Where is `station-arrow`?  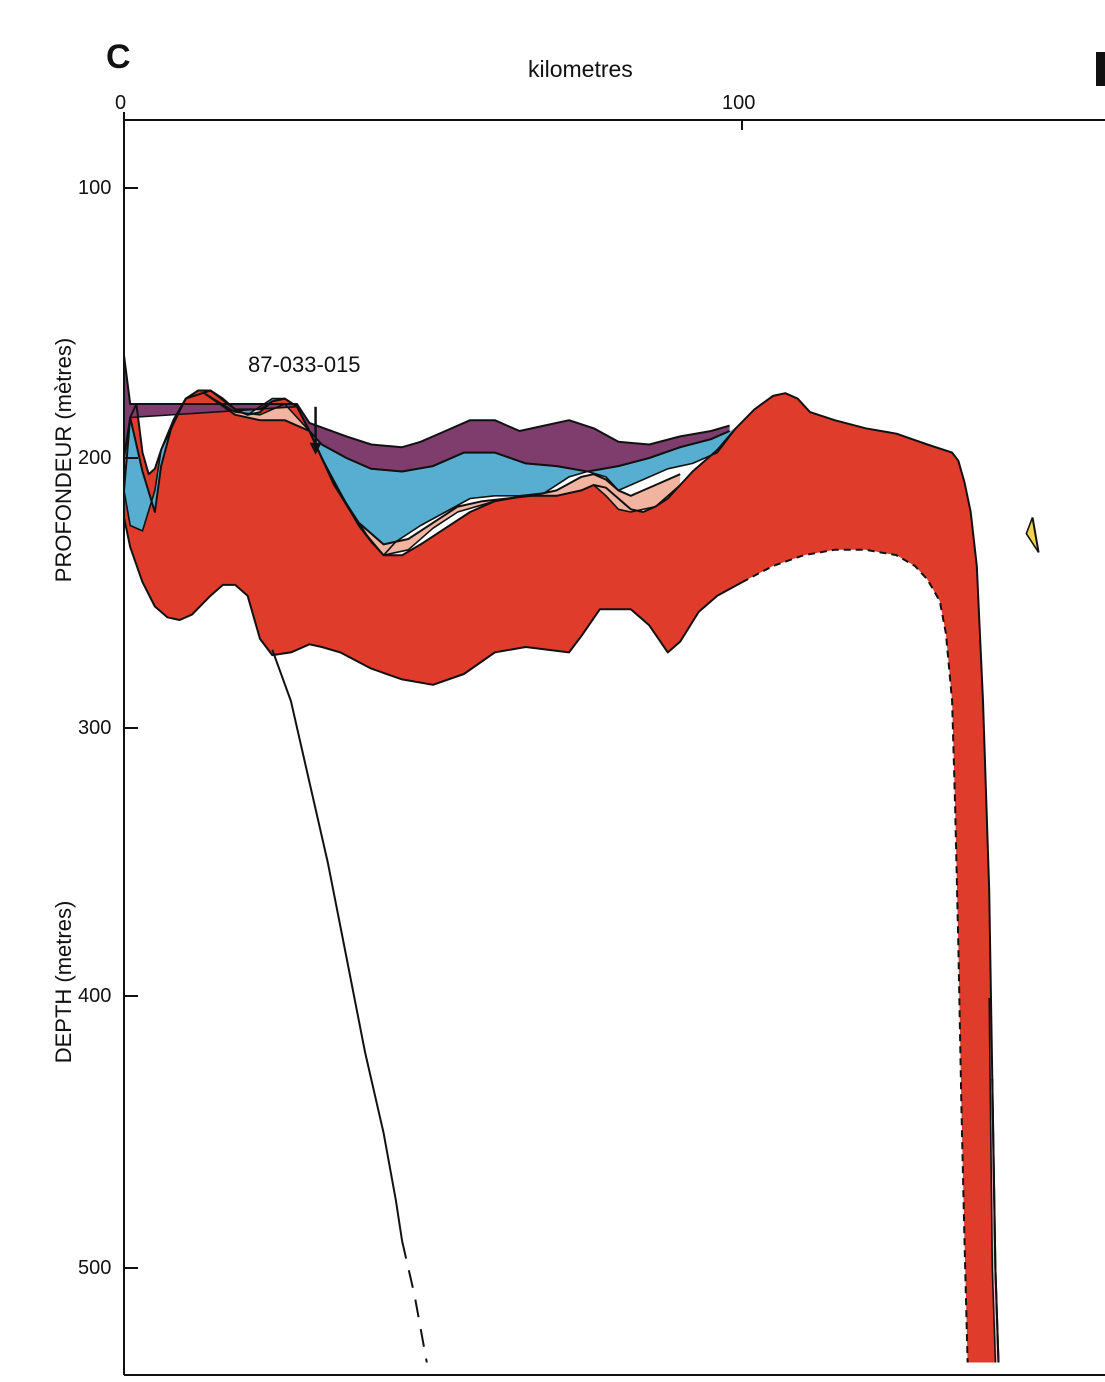
station-arrow is located at coordinates (315, 430).